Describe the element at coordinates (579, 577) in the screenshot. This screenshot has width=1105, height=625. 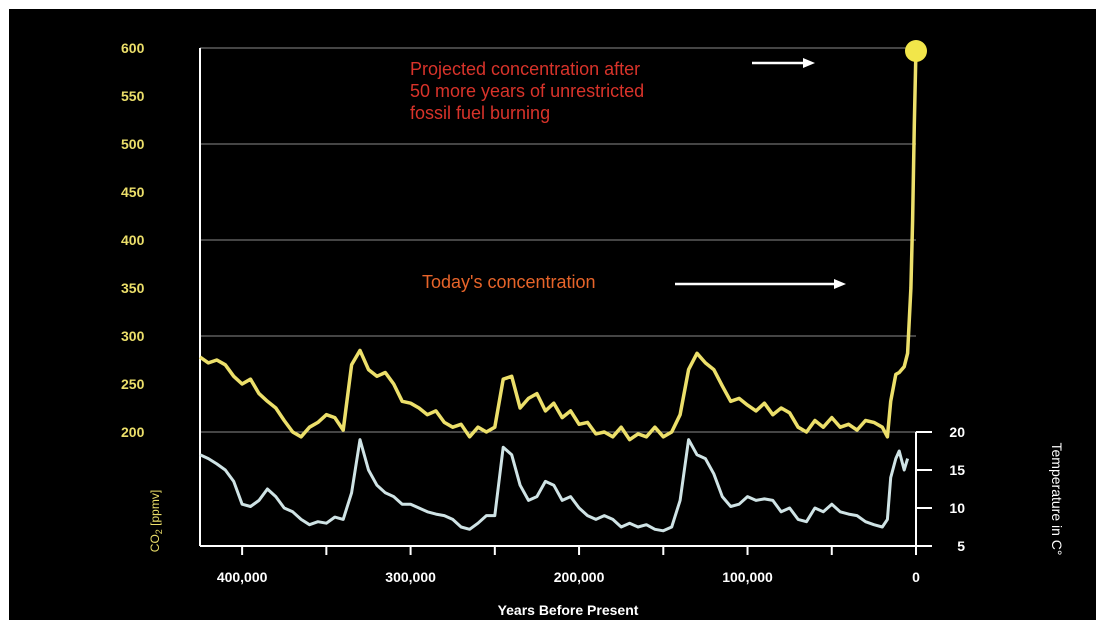
I see `x-tick-label: 200,000` at that location.